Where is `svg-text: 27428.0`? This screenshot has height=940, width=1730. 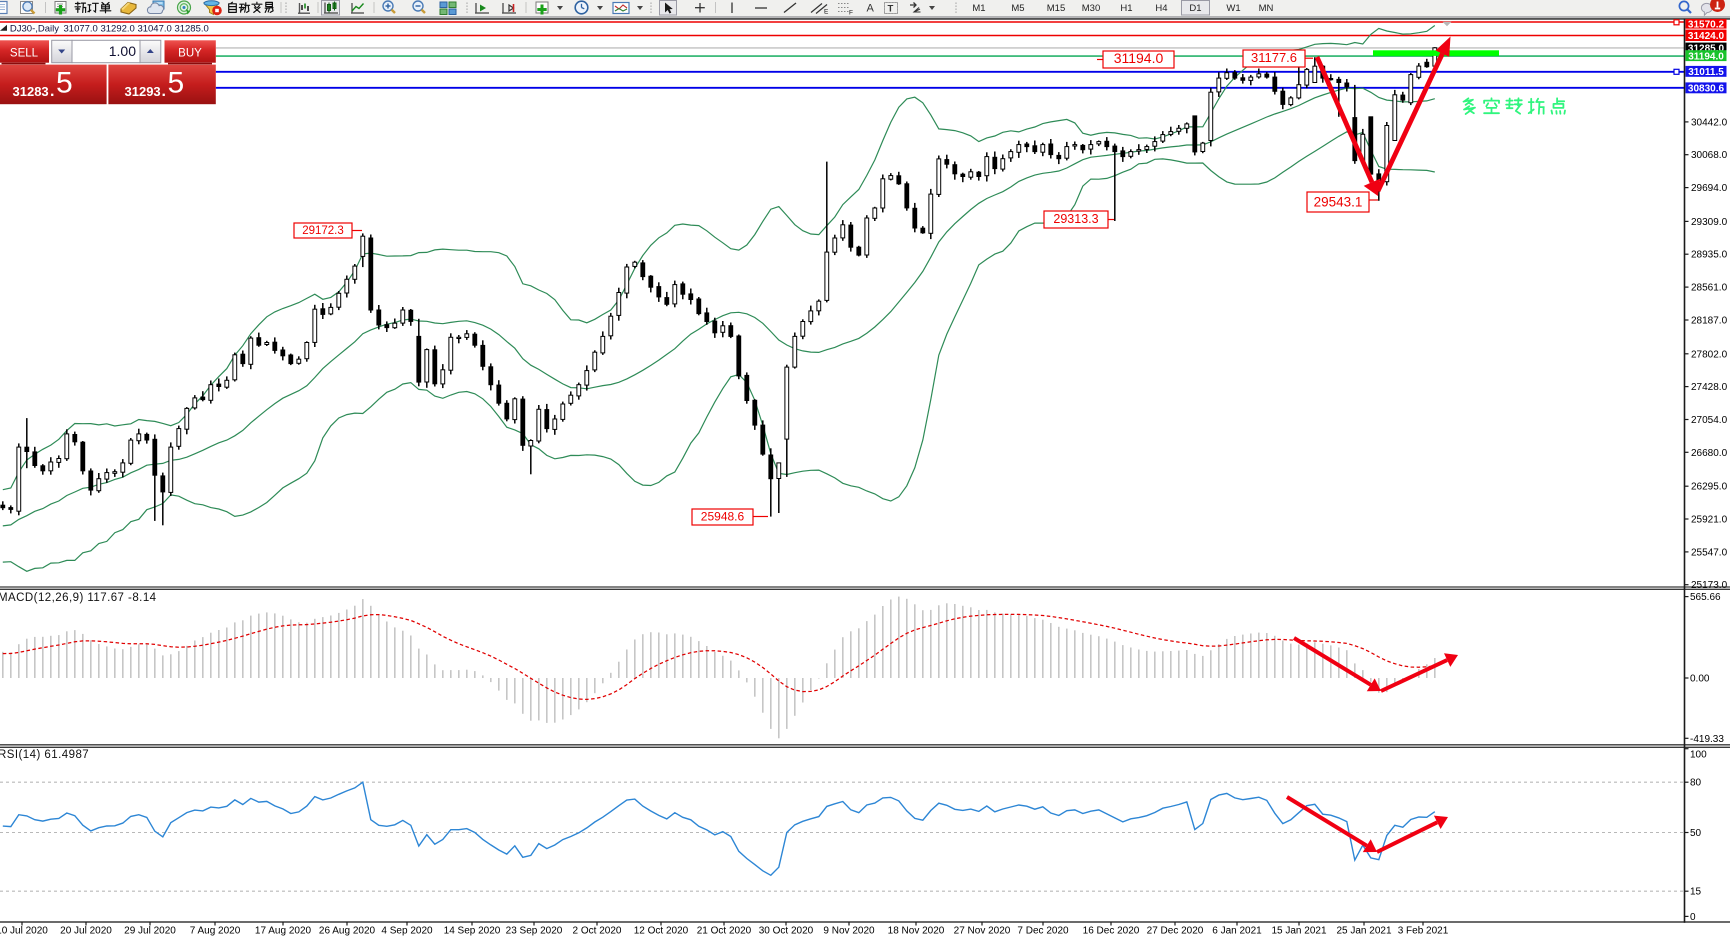
svg-text: 27428.0 is located at coordinates (1709, 387).